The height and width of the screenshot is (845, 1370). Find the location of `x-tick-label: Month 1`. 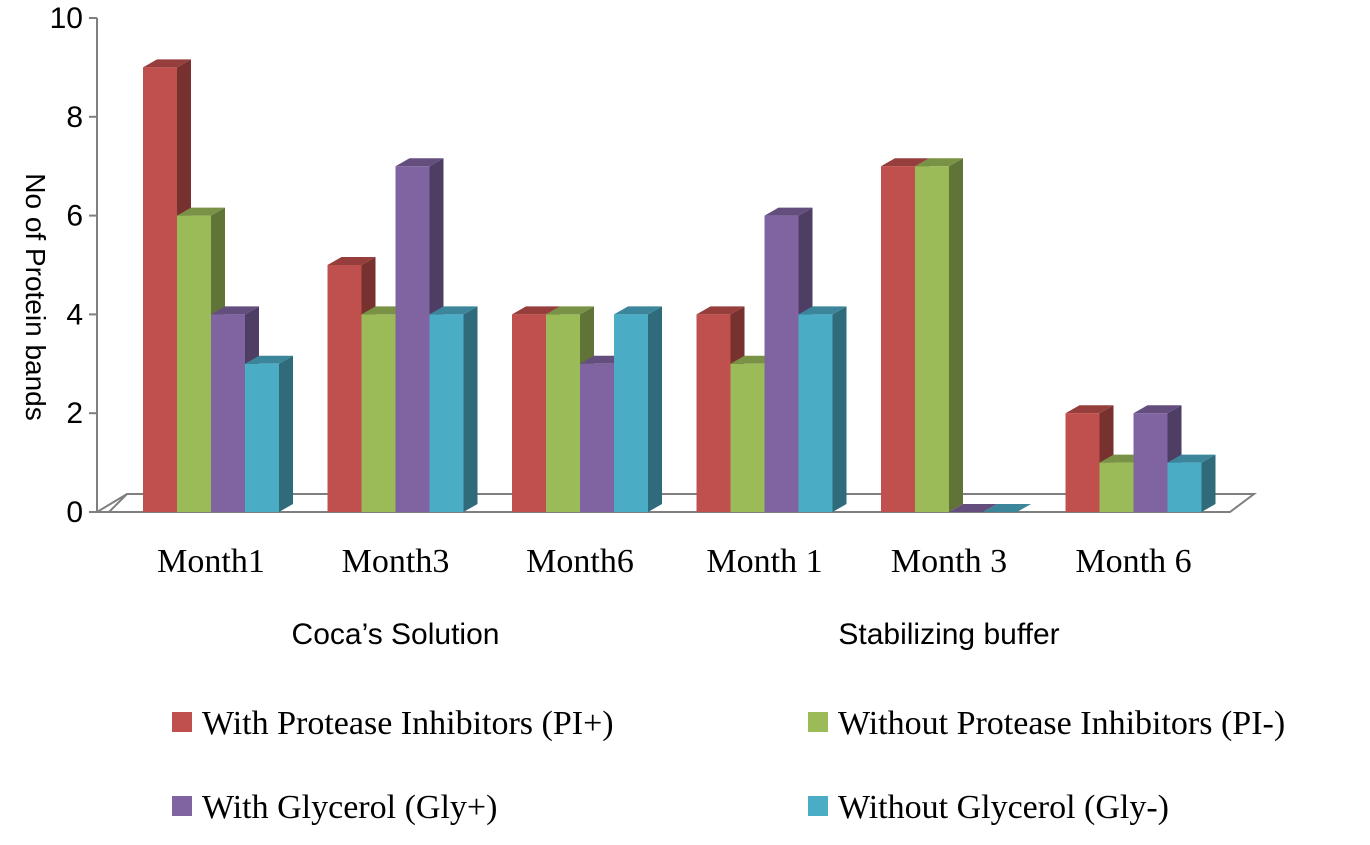

x-tick-label: Month 1 is located at coordinates (764, 561).